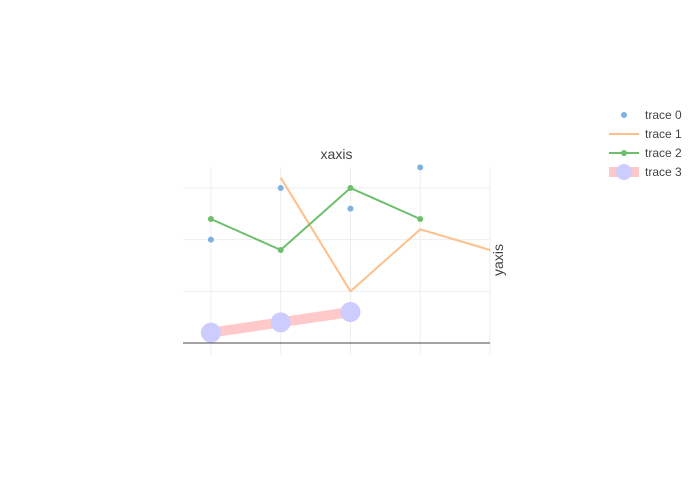 The image size is (700, 500). I want to click on legend-label: trace 1, so click(663, 134).